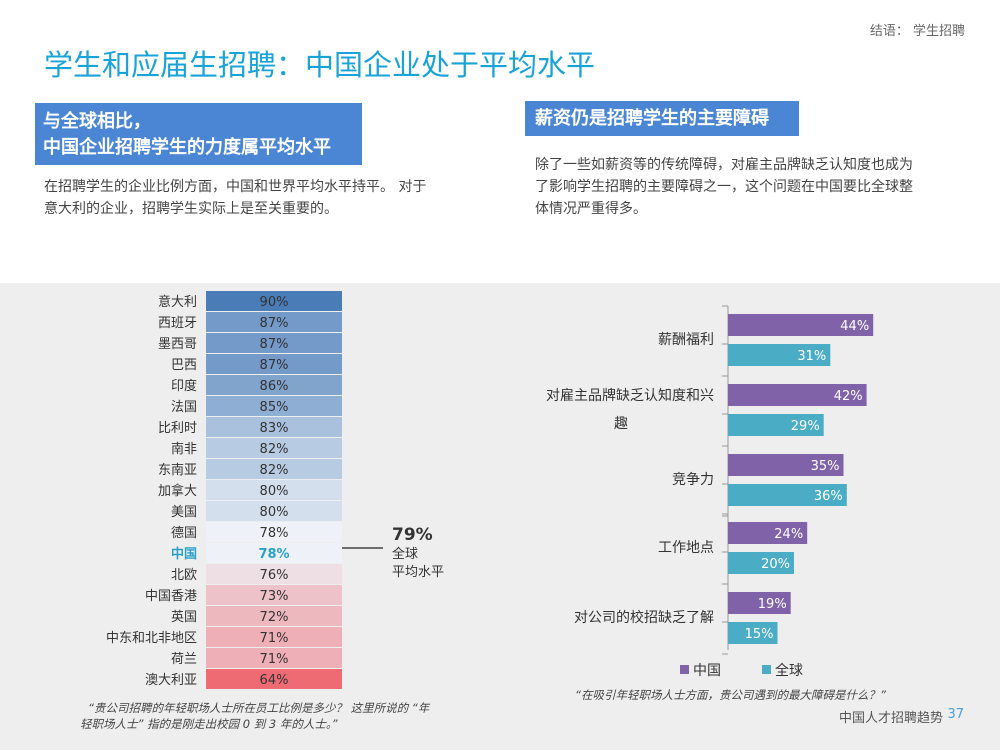 The width and height of the screenshot is (1000, 750). Describe the element at coordinates (184, 617) in the screenshot. I see `table-row-label: 英国` at that location.